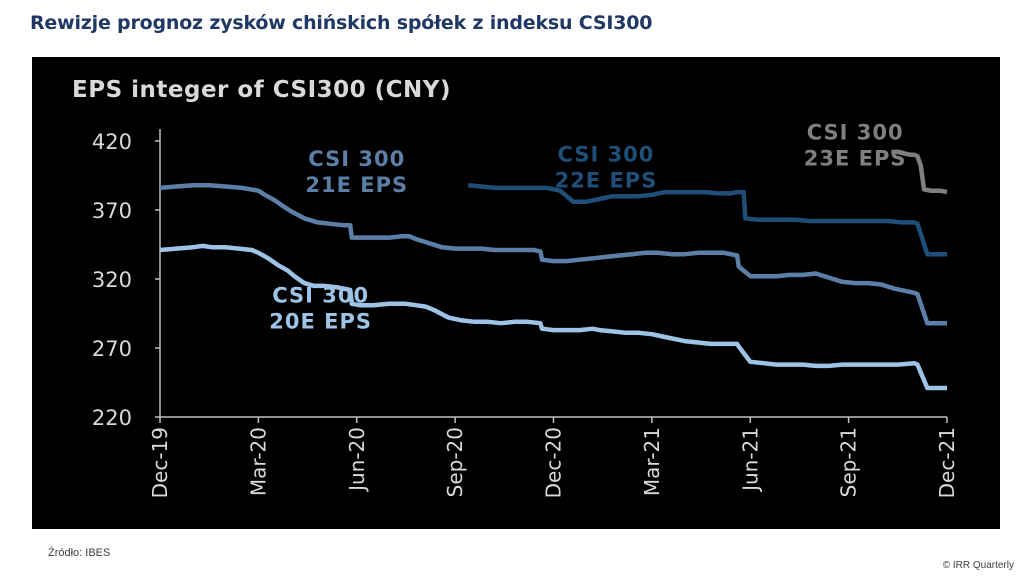 Image resolution: width=1024 pixels, height=576 pixels. What do you see at coordinates (554, 462) in the screenshot?
I see `x-tick-label: Dec-20` at bounding box center [554, 462].